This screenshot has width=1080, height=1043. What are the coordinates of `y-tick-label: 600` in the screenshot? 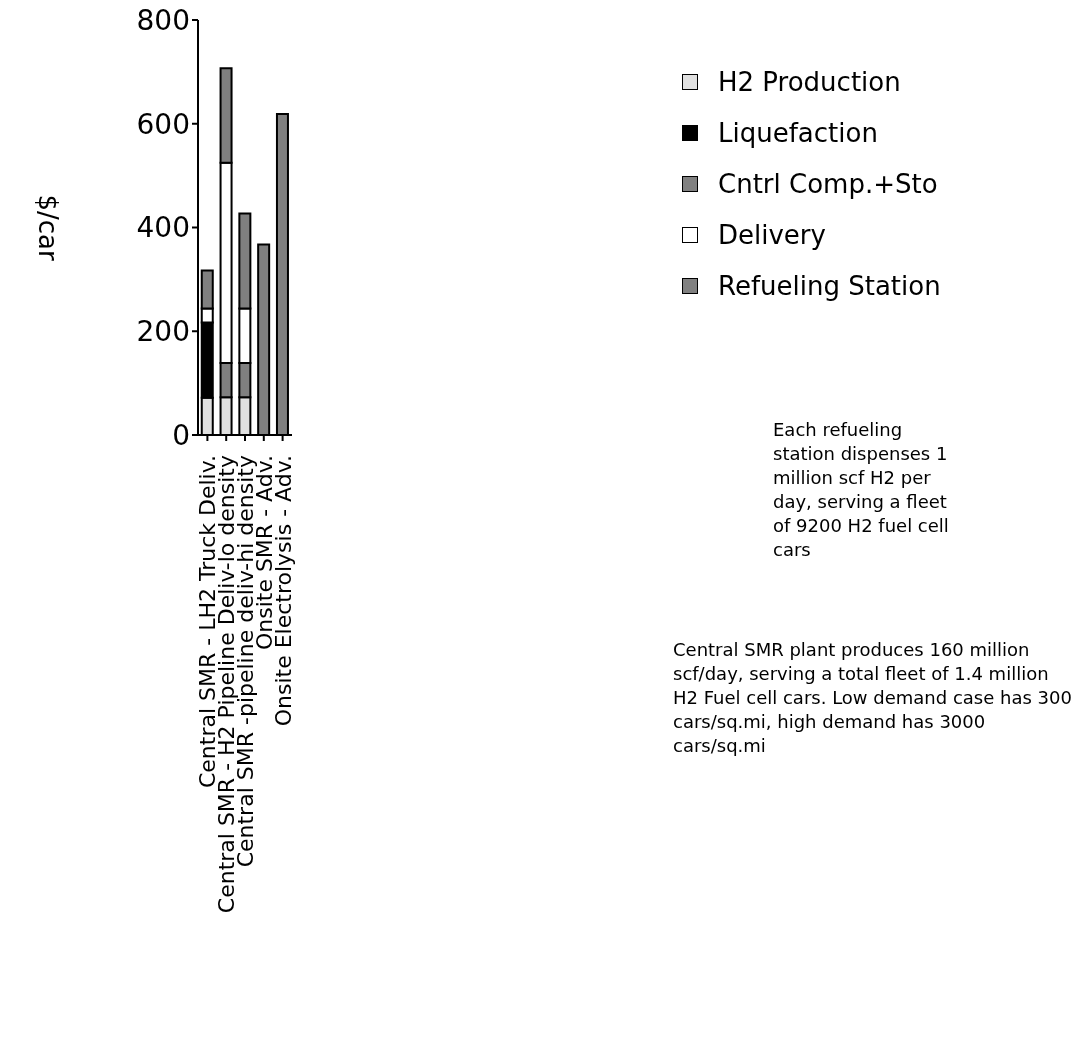 It's located at (163, 124).